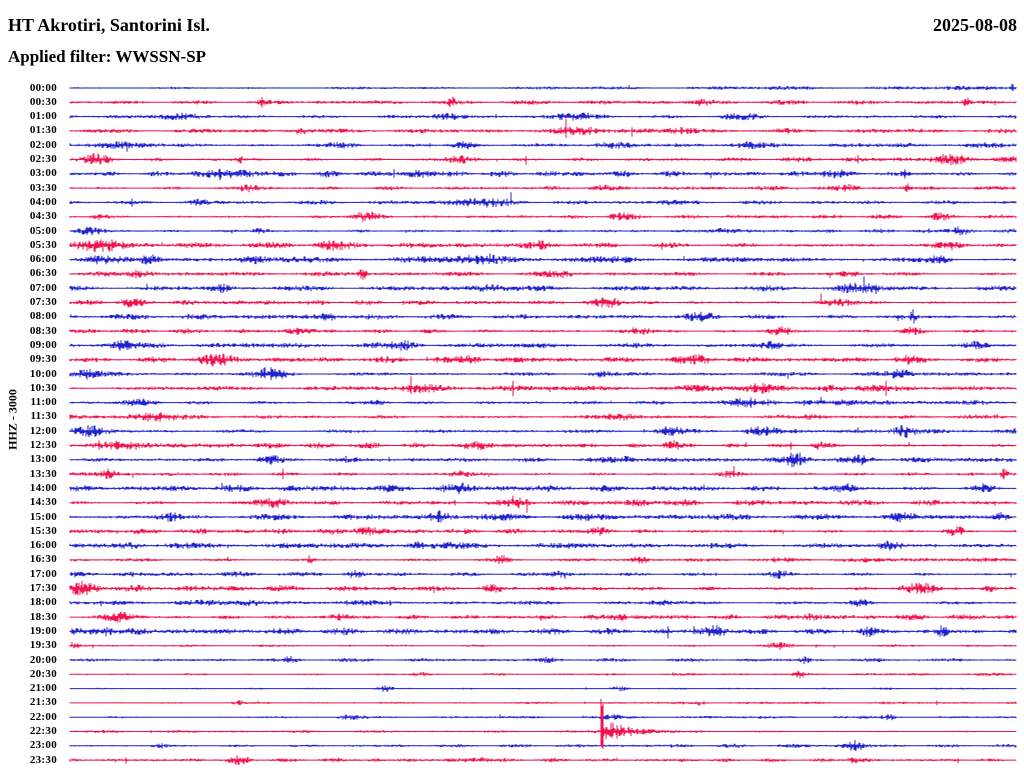  I want to click on time-label-2200: 22:00, so click(43, 716).